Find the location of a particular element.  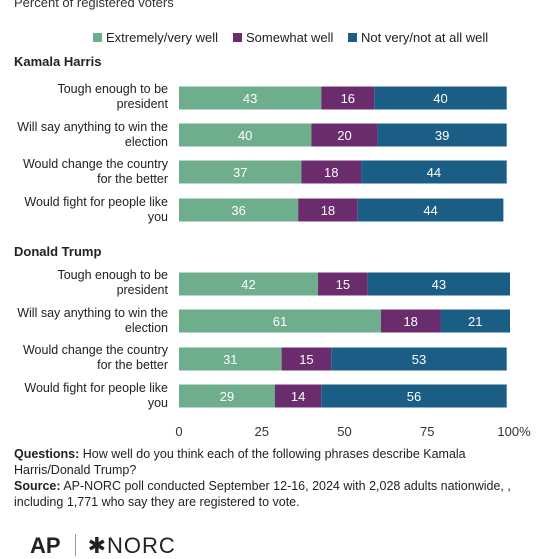

bar-value-label: 31 is located at coordinates (230, 359).